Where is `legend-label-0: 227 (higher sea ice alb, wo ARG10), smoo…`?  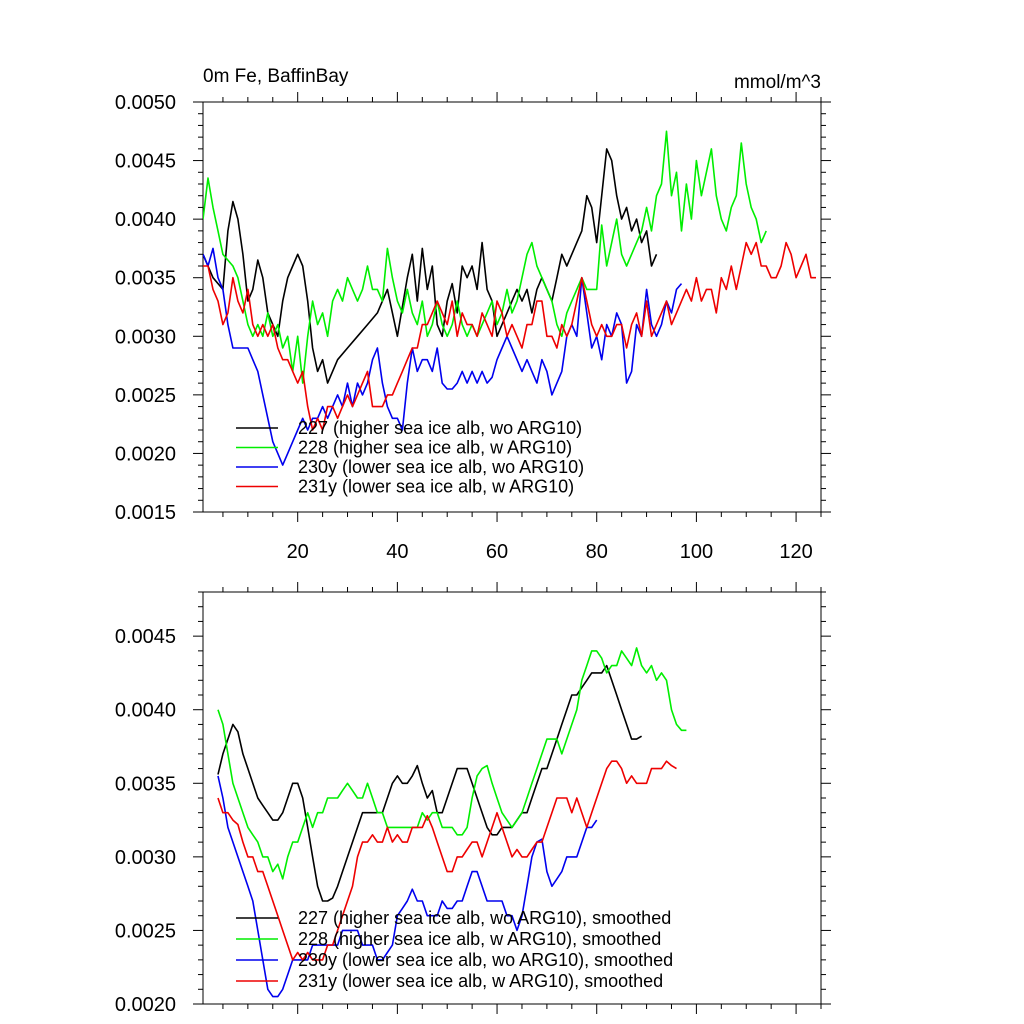 legend-label-0: 227 (higher sea ice alb, wo ARG10), smoo… is located at coordinates (484, 918).